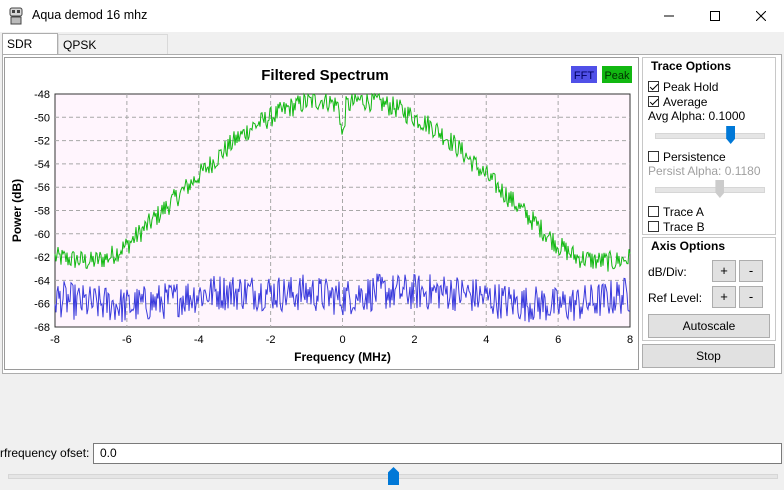  I want to click on minimize-button, so click(669, 16).